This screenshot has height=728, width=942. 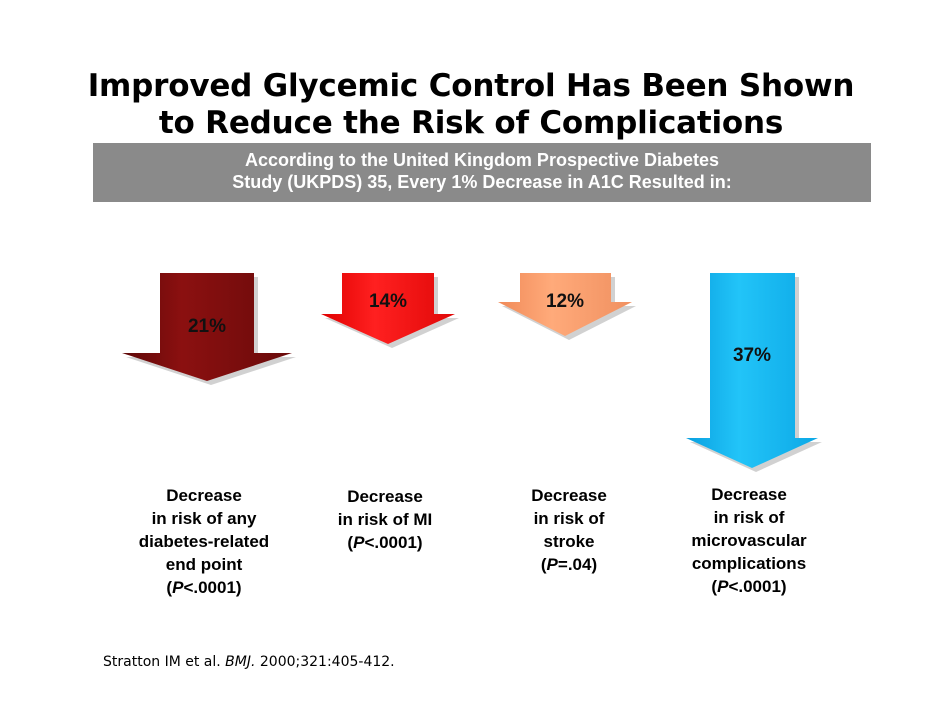 I want to click on p-value-3: (P=.04), so click(x=569, y=564).